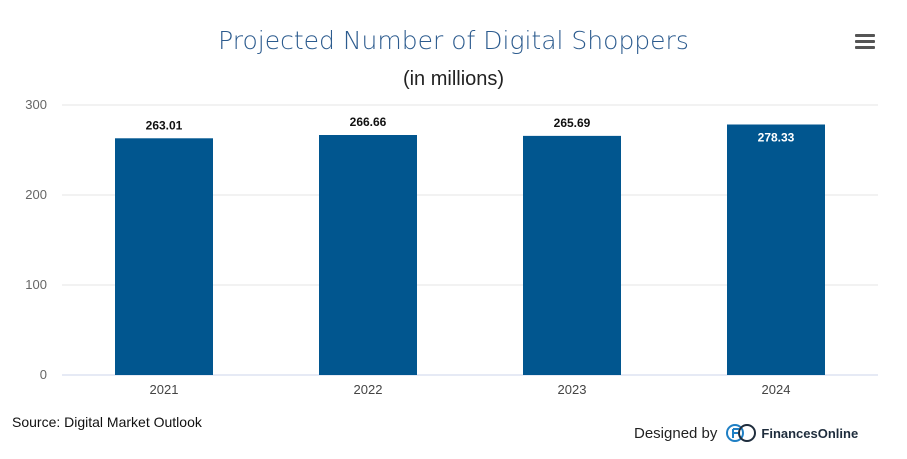  What do you see at coordinates (36, 104) in the screenshot?
I see `y-tick-label: 300` at bounding box center [36, 104].